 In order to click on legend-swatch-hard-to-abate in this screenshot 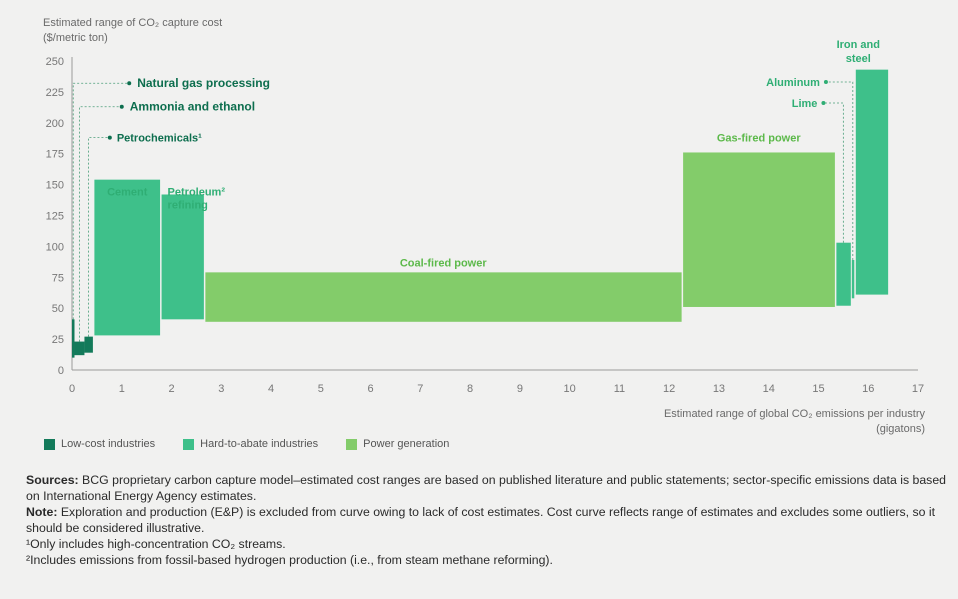, I will do `click(189, 444)`.